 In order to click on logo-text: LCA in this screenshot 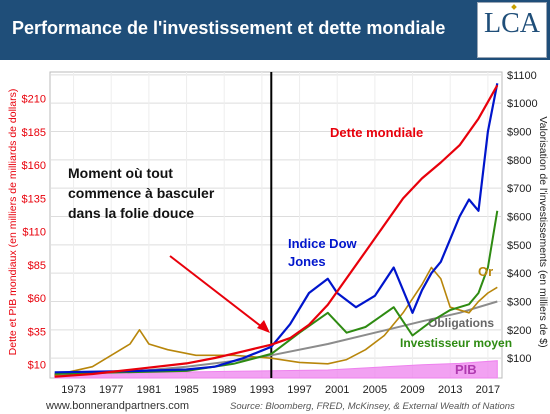, I will do `click(512, 23)`.